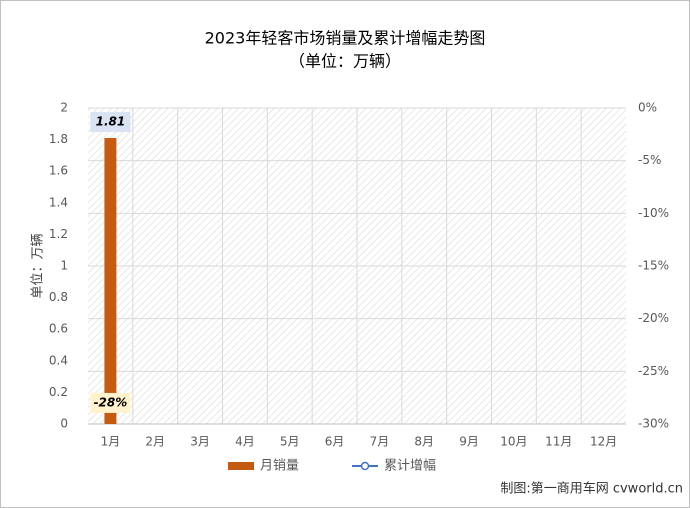 Image resolution: width=690 pixels, height=508 pixels. Describe the element at coordinates (111, 442) in the screenshot. I see `x-tick-label: 1月` at that location.